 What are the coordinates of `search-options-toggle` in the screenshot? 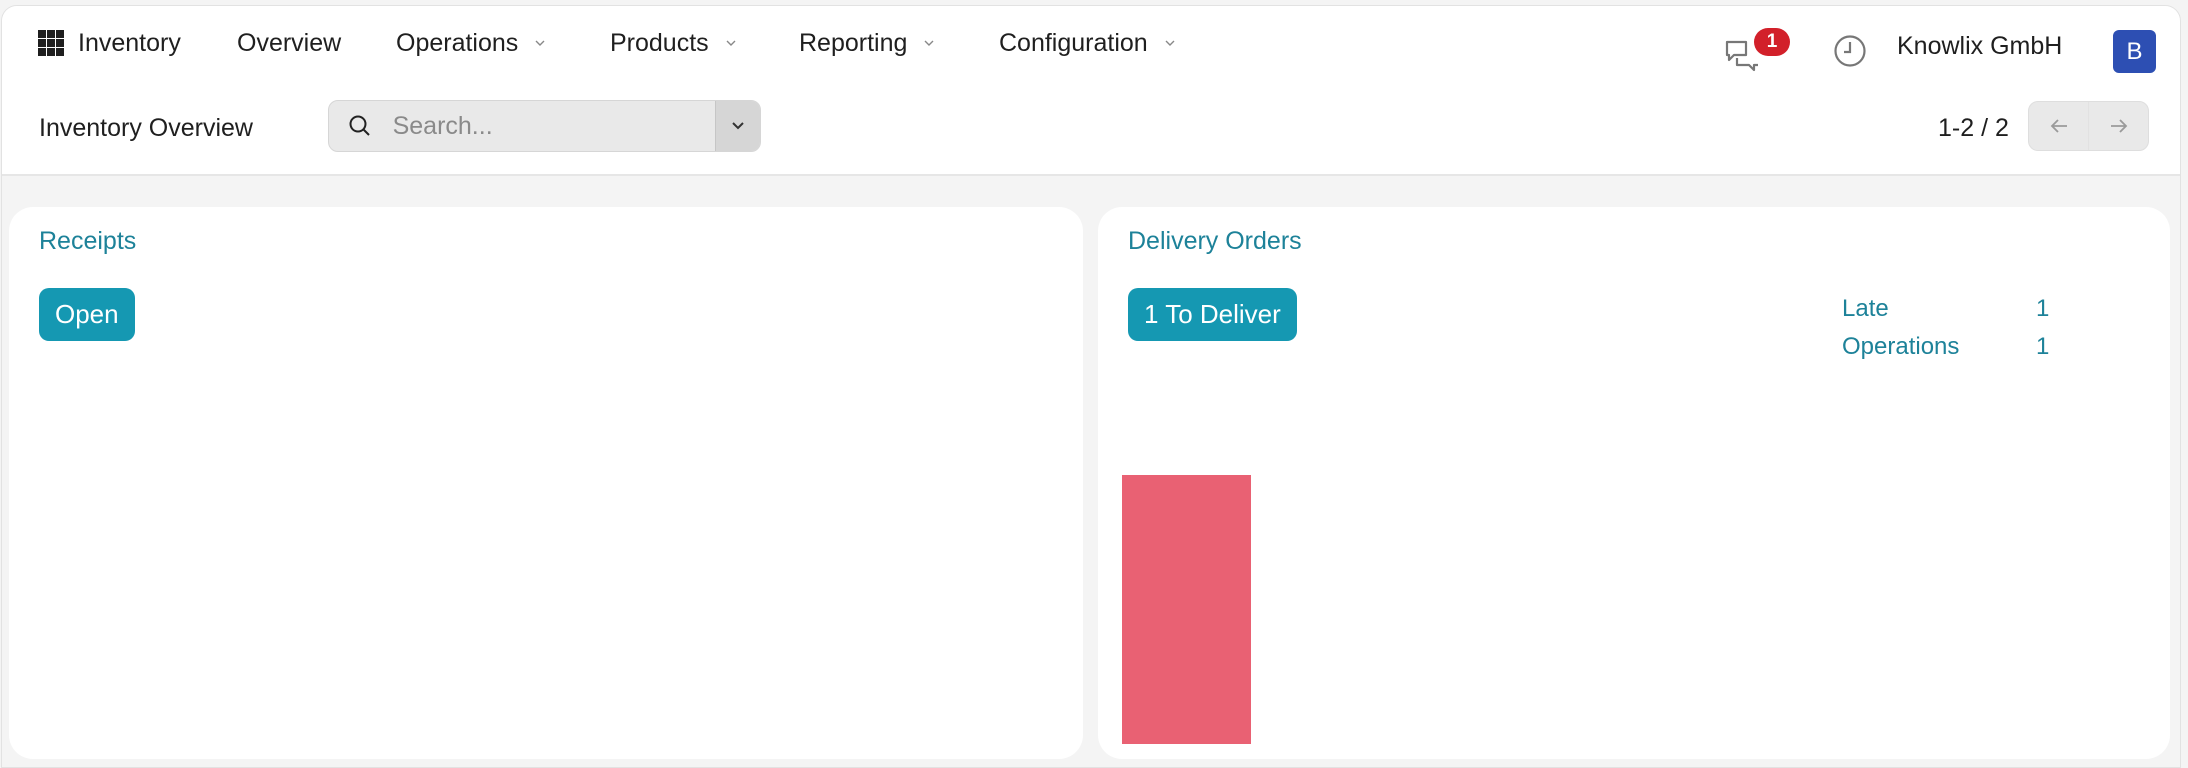 It's located at (737, 126).